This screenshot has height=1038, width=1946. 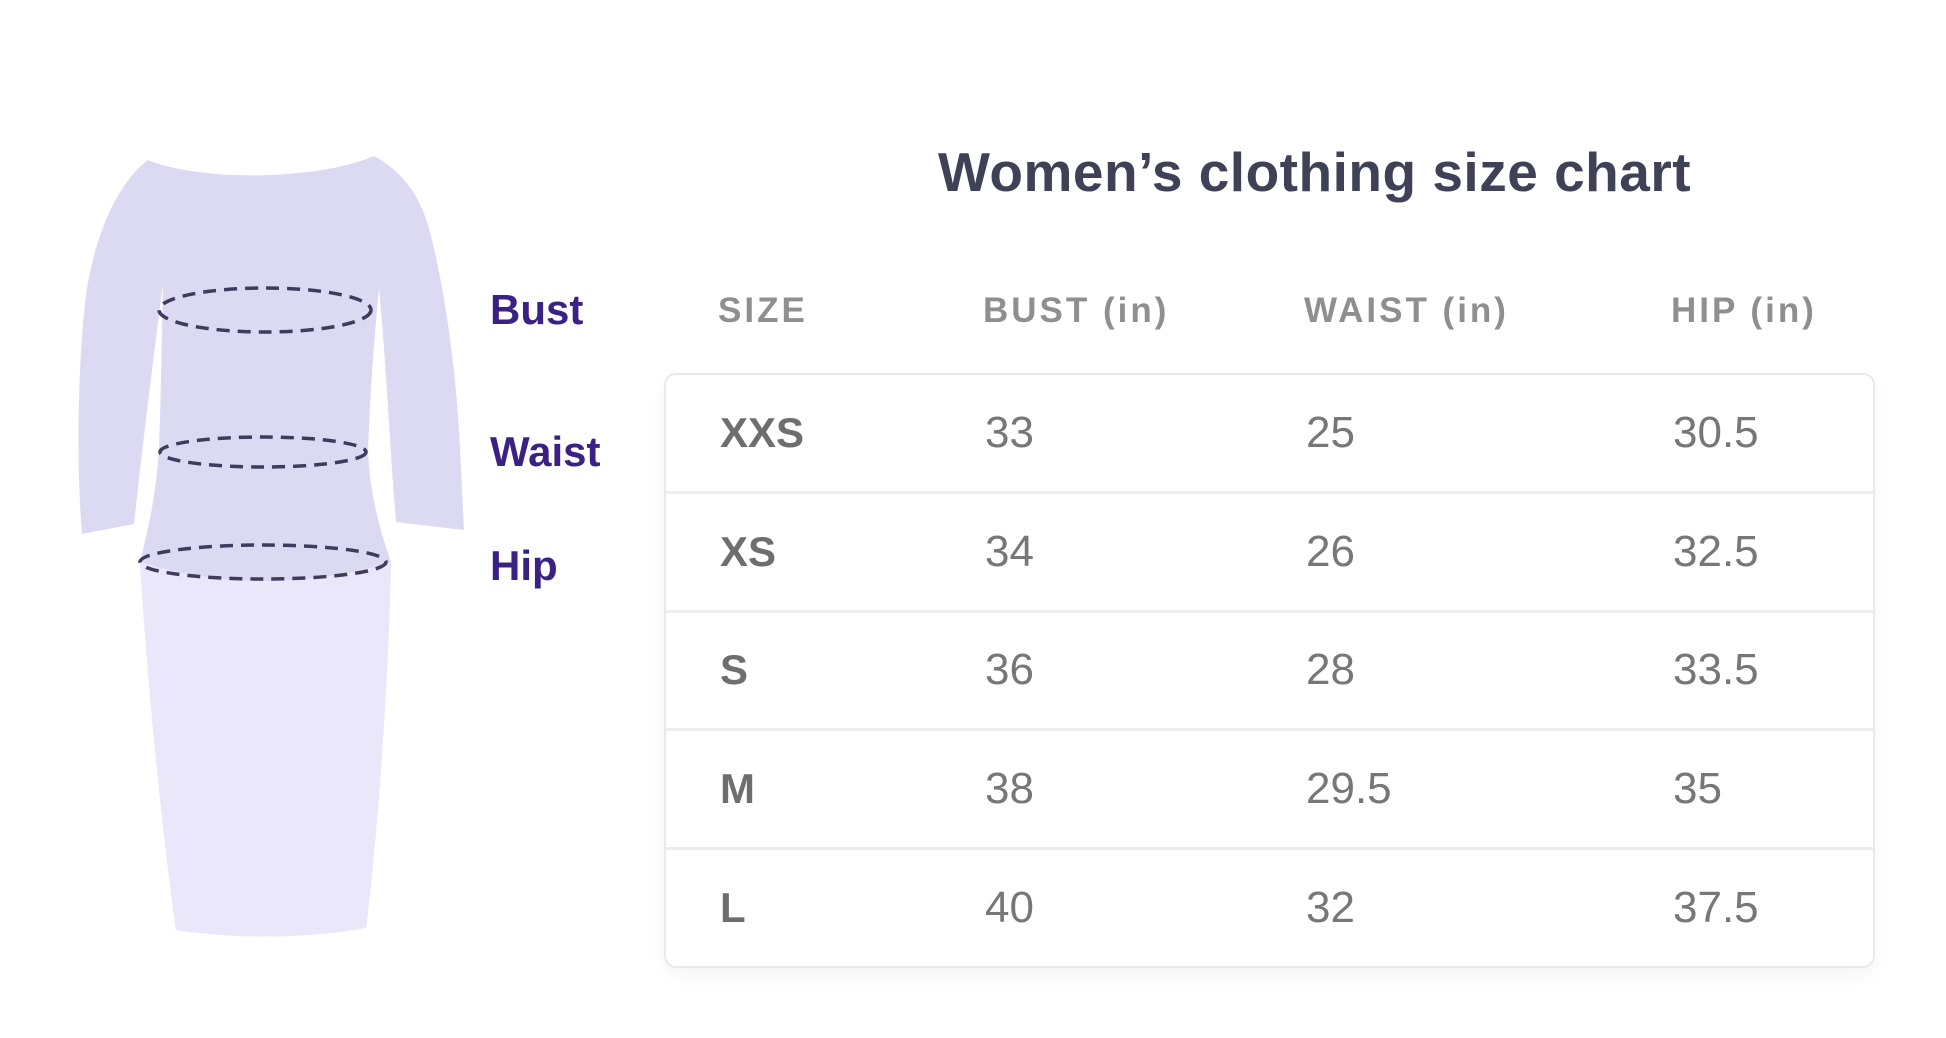 I want to click on hip-value: 35, so click(x=1697, y=789).